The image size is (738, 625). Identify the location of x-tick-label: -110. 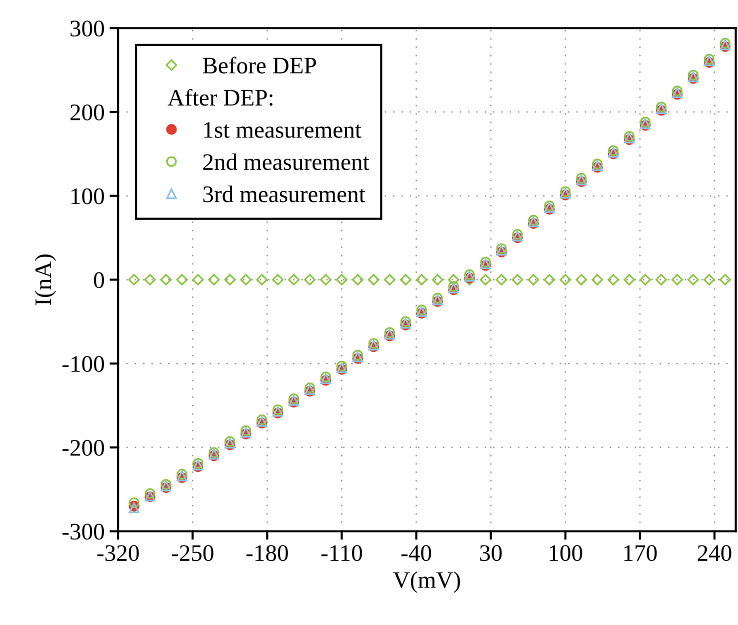
(341, 553).